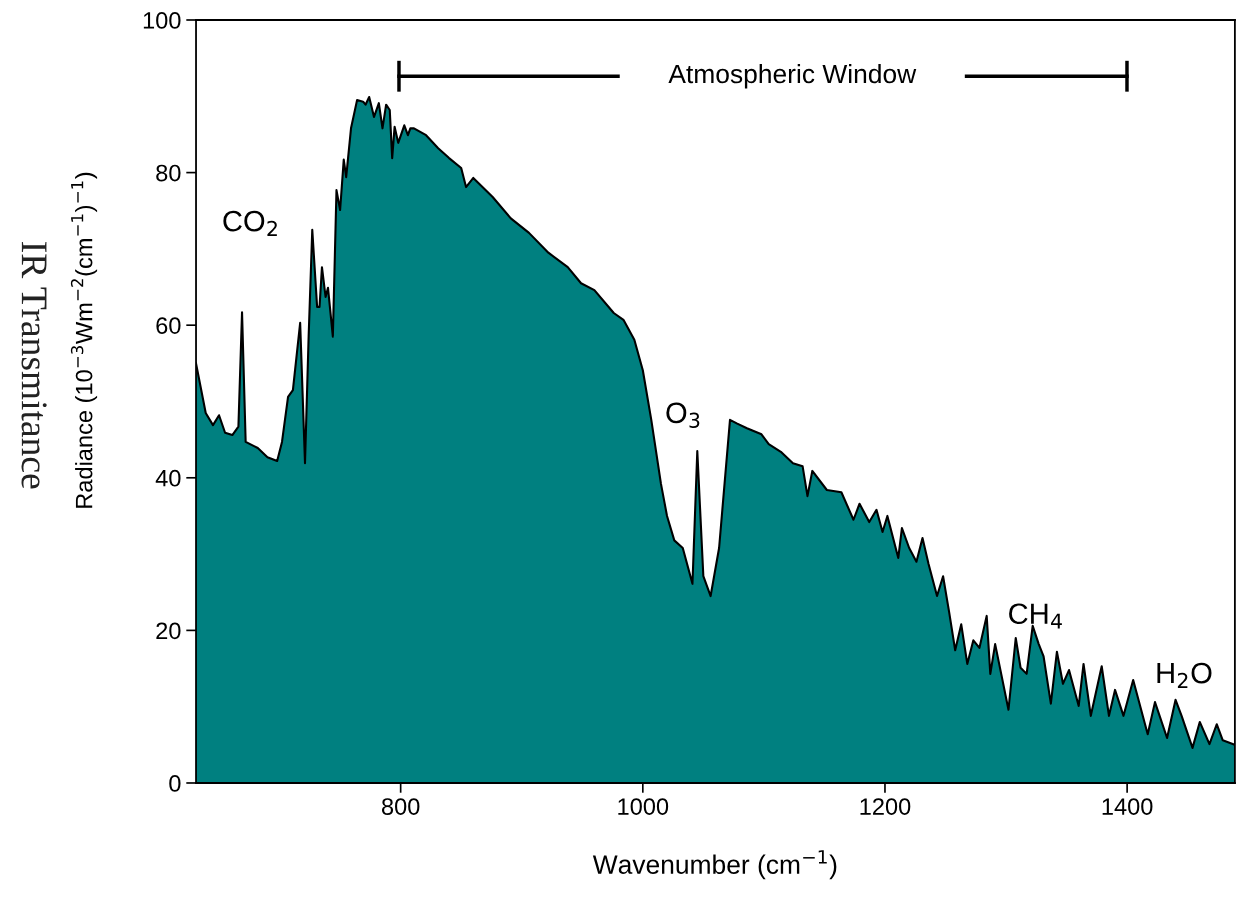  Describe the element at coordinates (168, 173) in the screenshot. I see `y-tick-label: 80` at that location.